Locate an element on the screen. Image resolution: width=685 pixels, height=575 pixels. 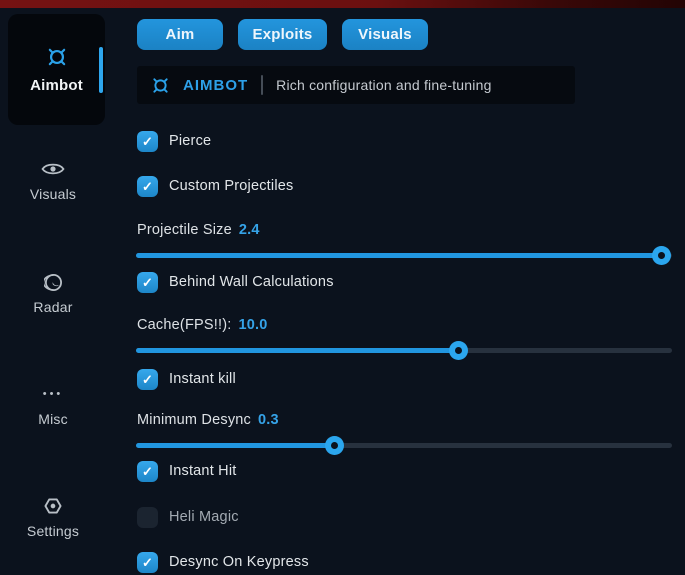
sidebar-item-label: Radar is located at coordinates (53, 307).